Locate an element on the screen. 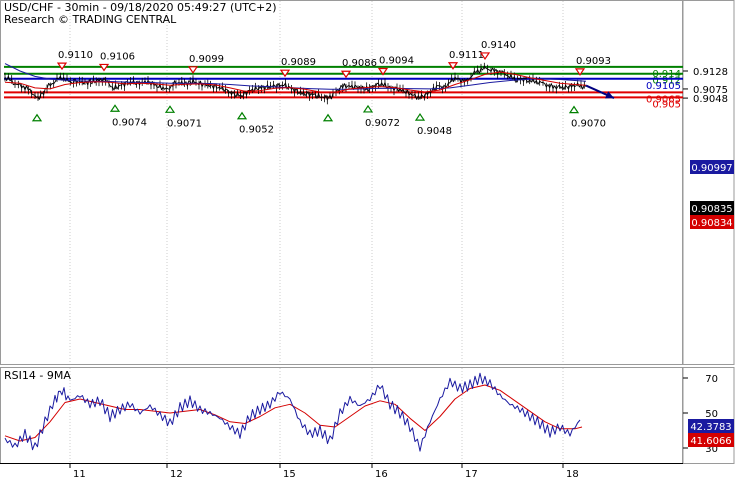 The width and height of the screenshot is (735, 480). swing-low-label: 0.9072 is located at coordinates (382, 123).